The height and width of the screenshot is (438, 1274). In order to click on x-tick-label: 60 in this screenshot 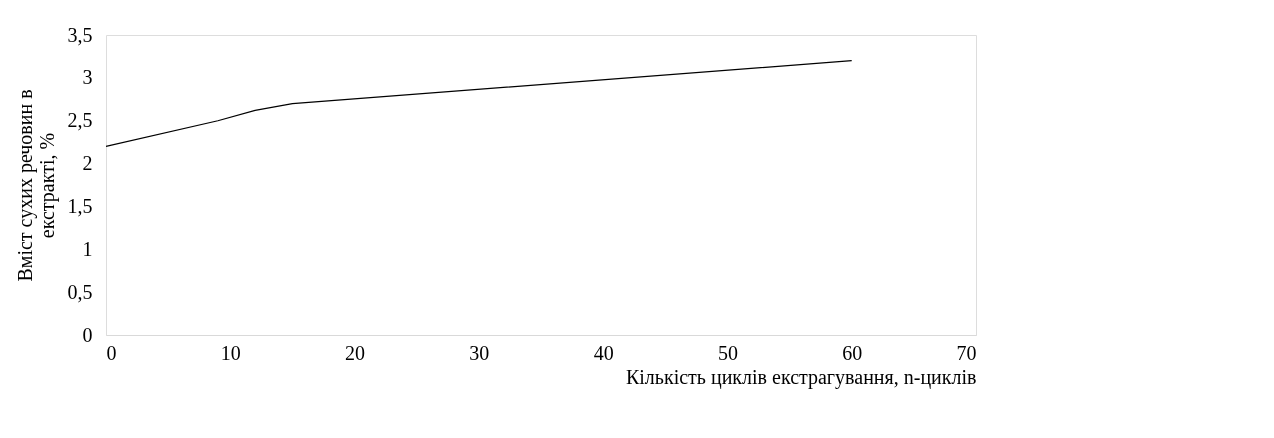, I will do `click(852, 352)`.